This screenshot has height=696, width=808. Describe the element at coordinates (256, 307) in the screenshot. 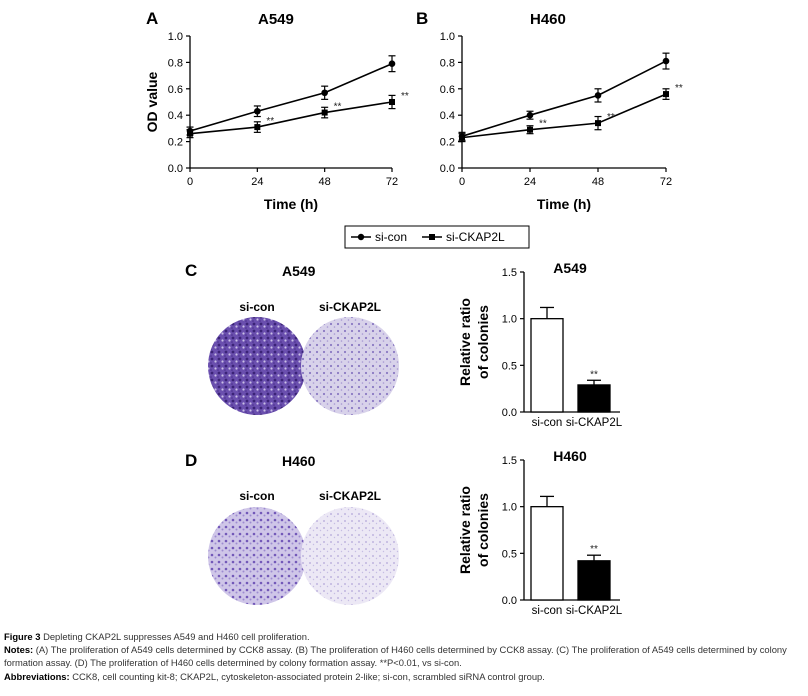

I see `panel-c-left-label: si-con` at that location.